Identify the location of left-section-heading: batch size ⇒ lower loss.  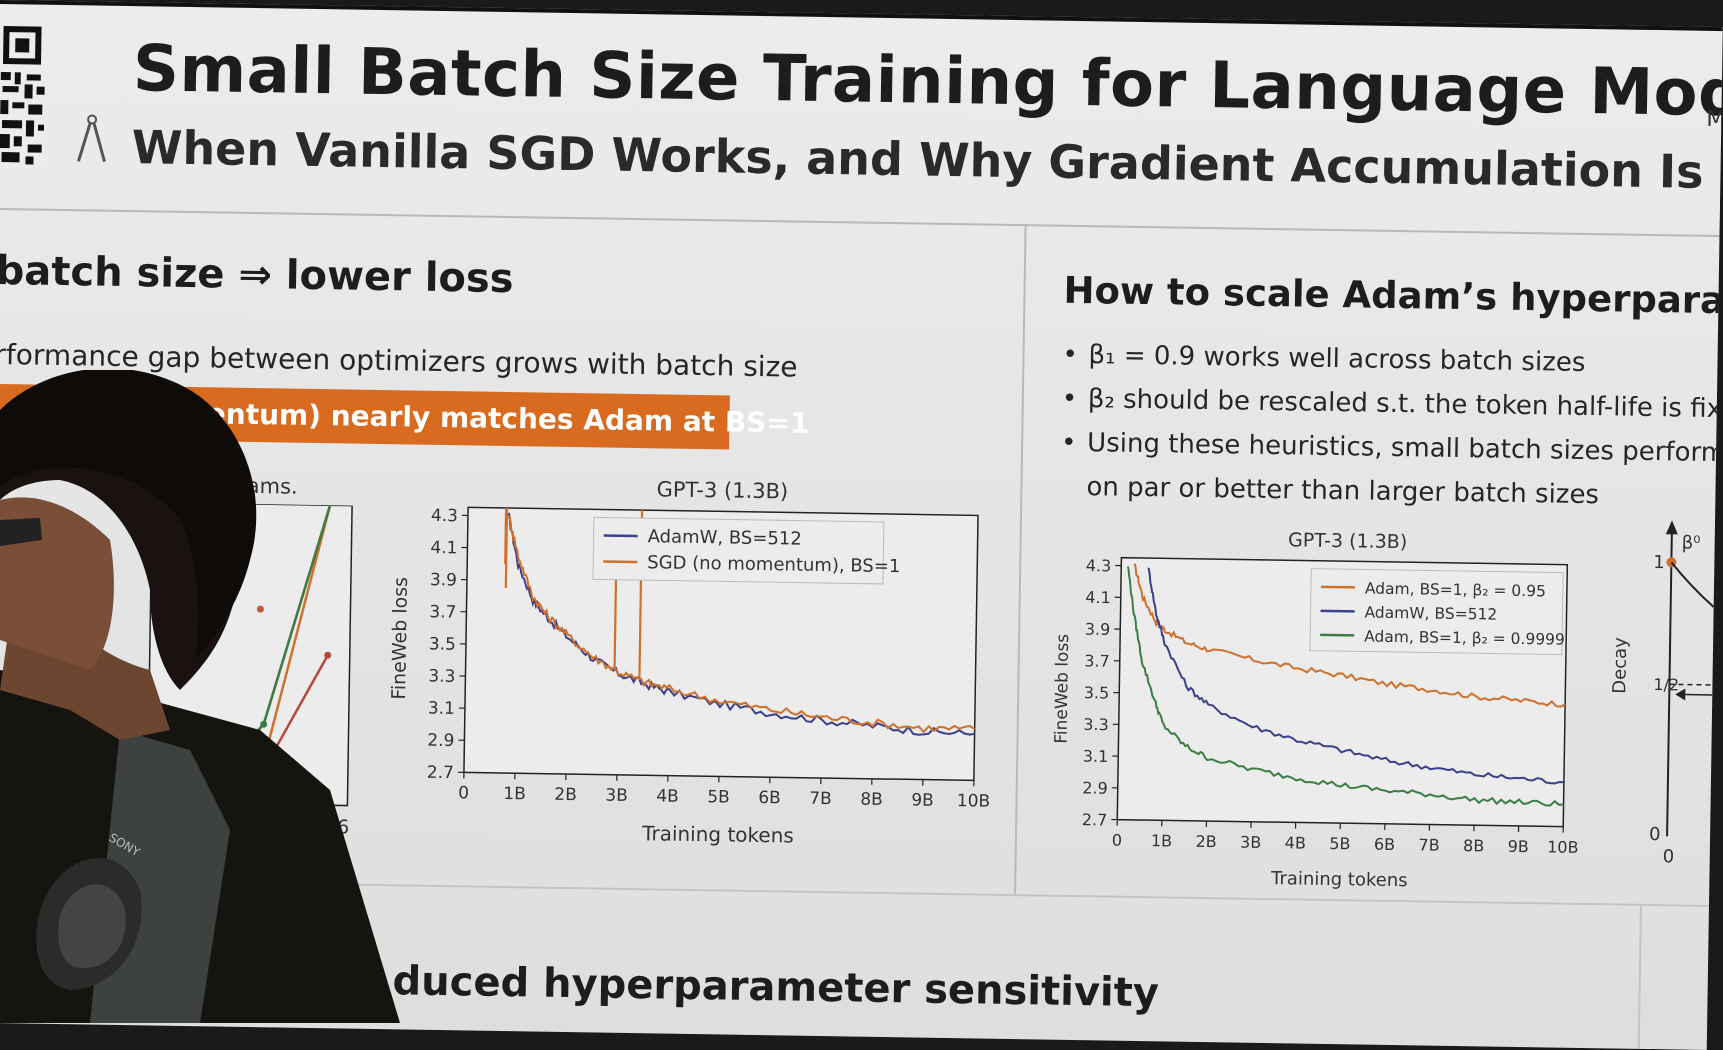
(257, 275).